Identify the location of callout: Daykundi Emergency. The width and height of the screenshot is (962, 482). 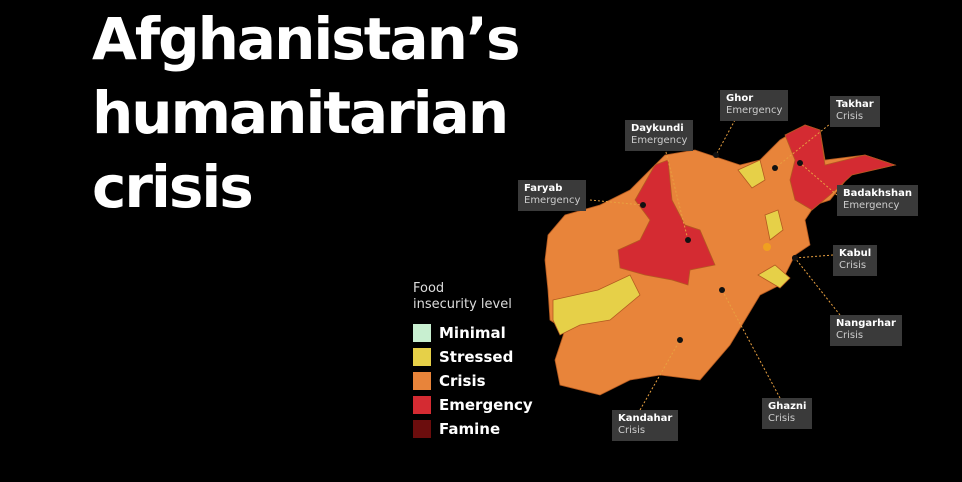
(659, 135).